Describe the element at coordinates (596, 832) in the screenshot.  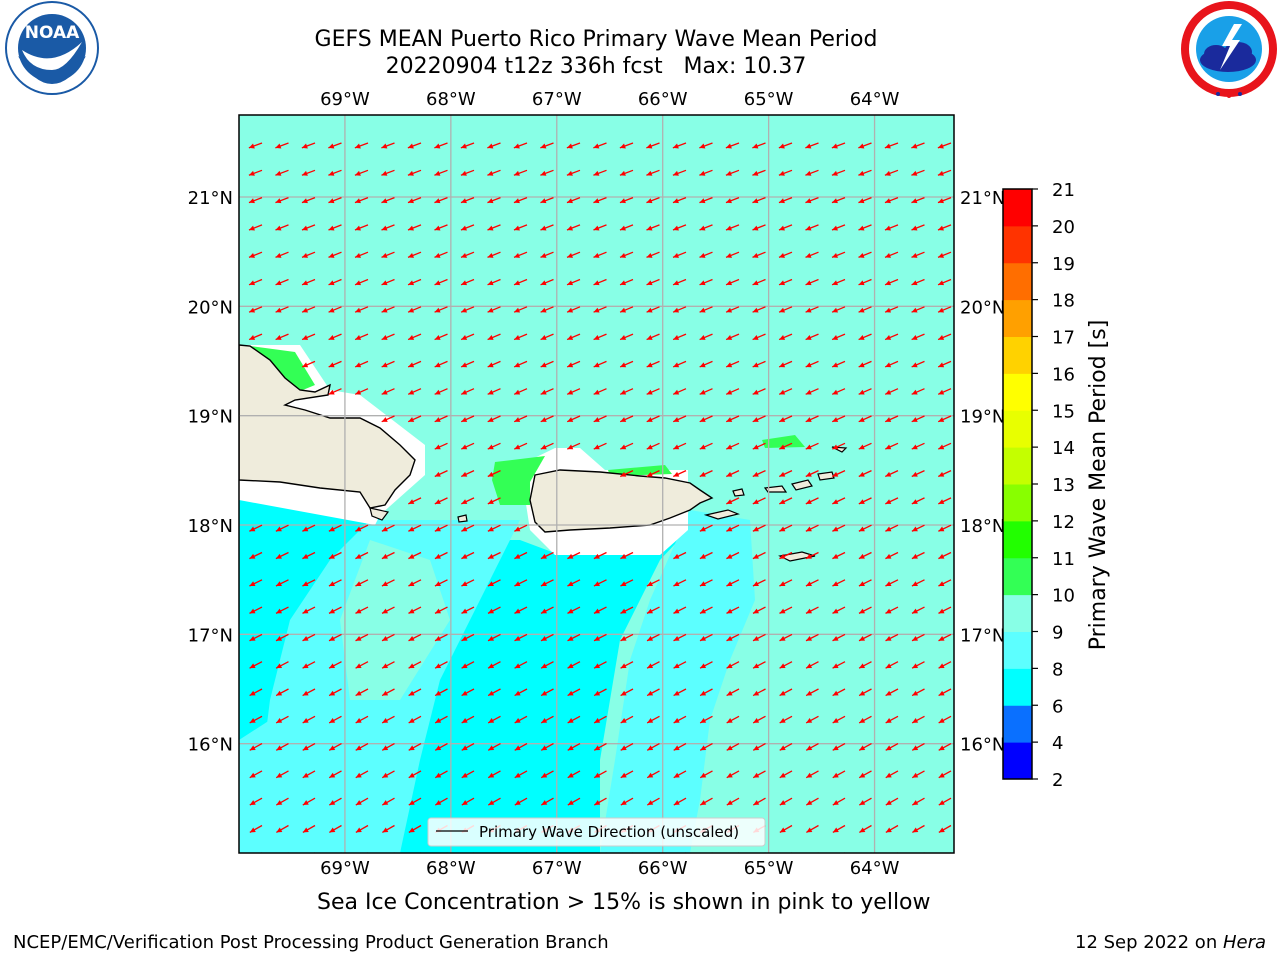
I see `direction-legend: Primary Wave Direction (unscaled)` at that location.